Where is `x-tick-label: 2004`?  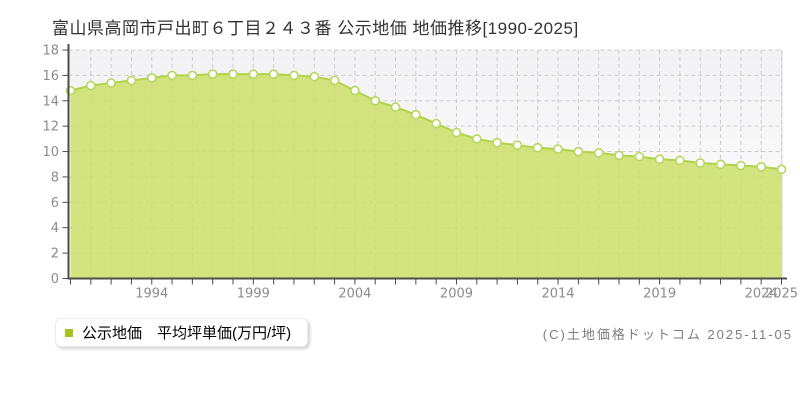 x-tick-label: 2004 is located at coordinates (354, 294).